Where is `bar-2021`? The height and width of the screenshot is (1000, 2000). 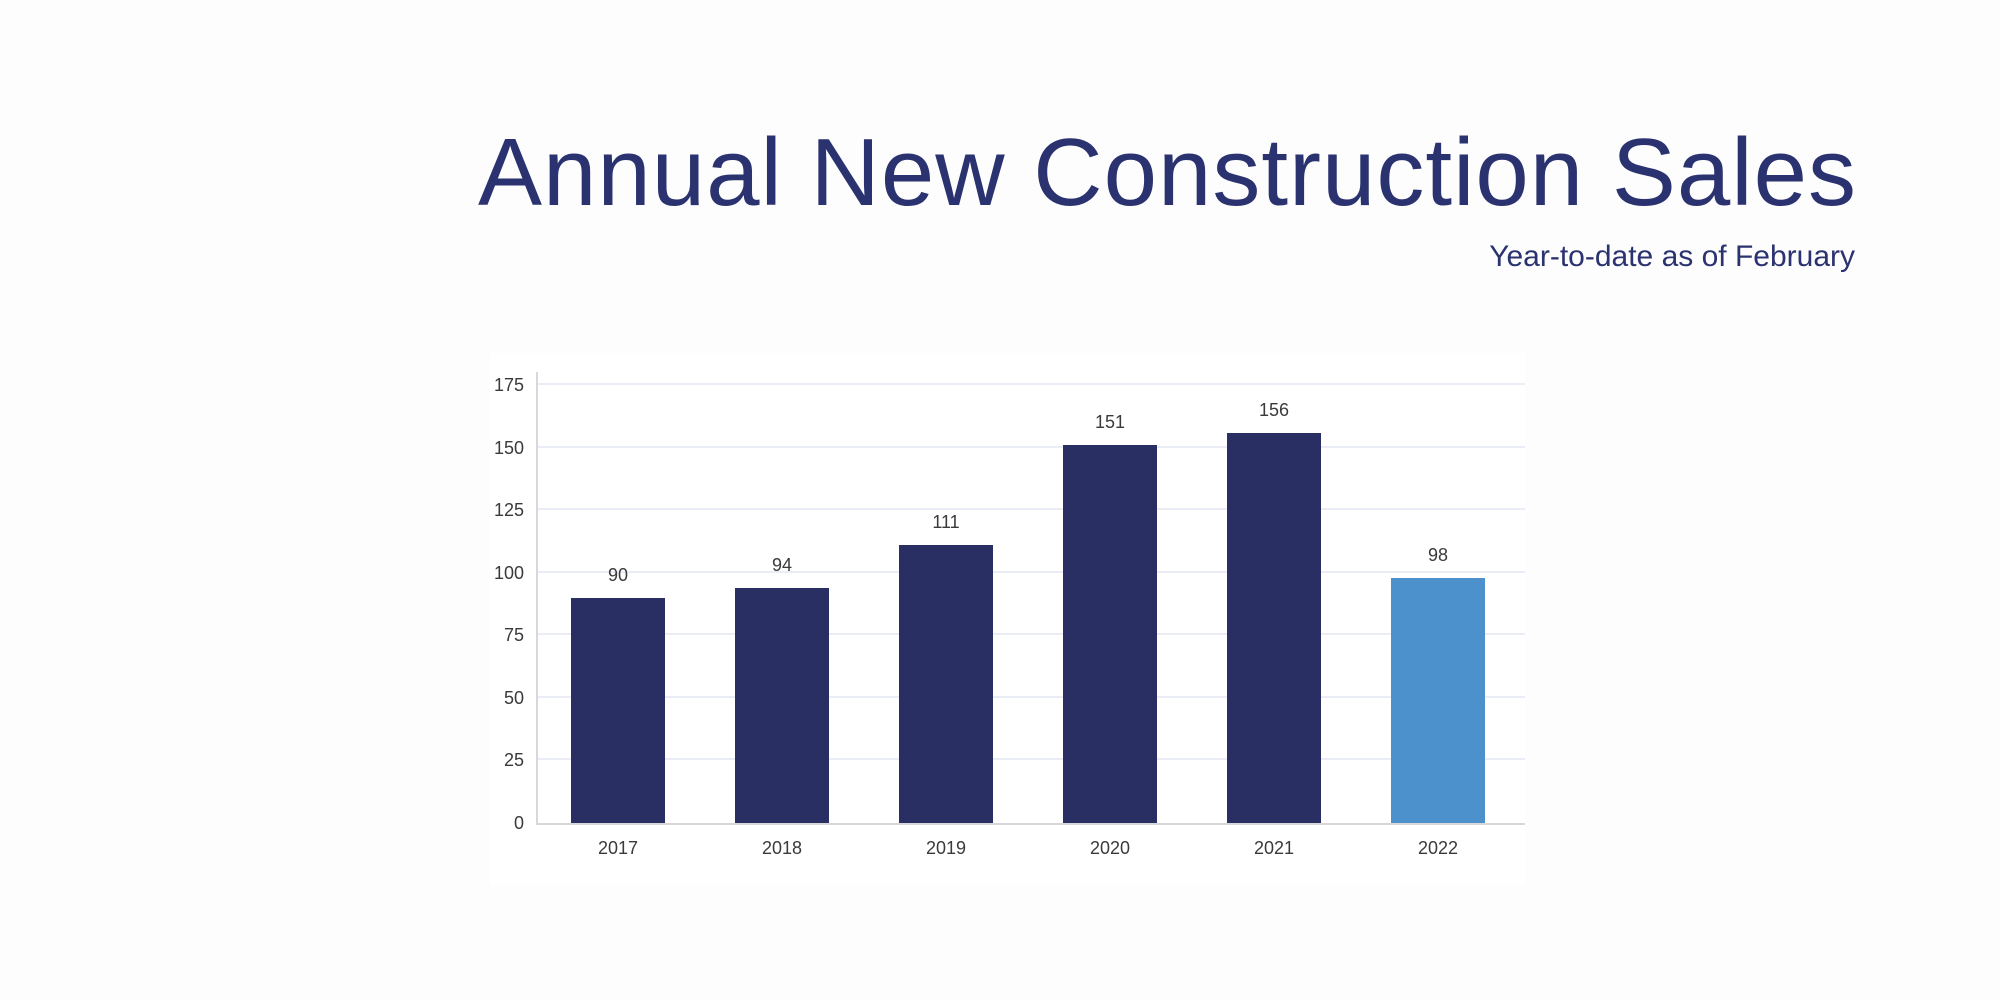 bar-2021 is located at coordinates (1274, 627).